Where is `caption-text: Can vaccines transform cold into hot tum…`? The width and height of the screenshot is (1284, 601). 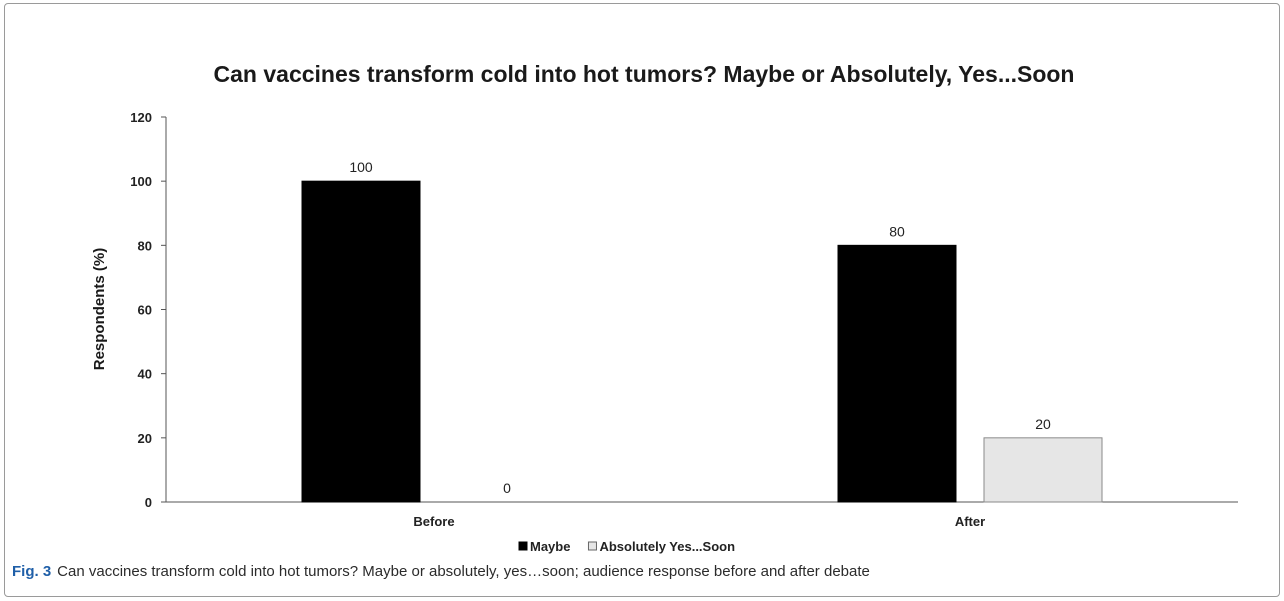 caption-text: Can vaccines transform cold into hot tum… is located at coordinates (463, 571).